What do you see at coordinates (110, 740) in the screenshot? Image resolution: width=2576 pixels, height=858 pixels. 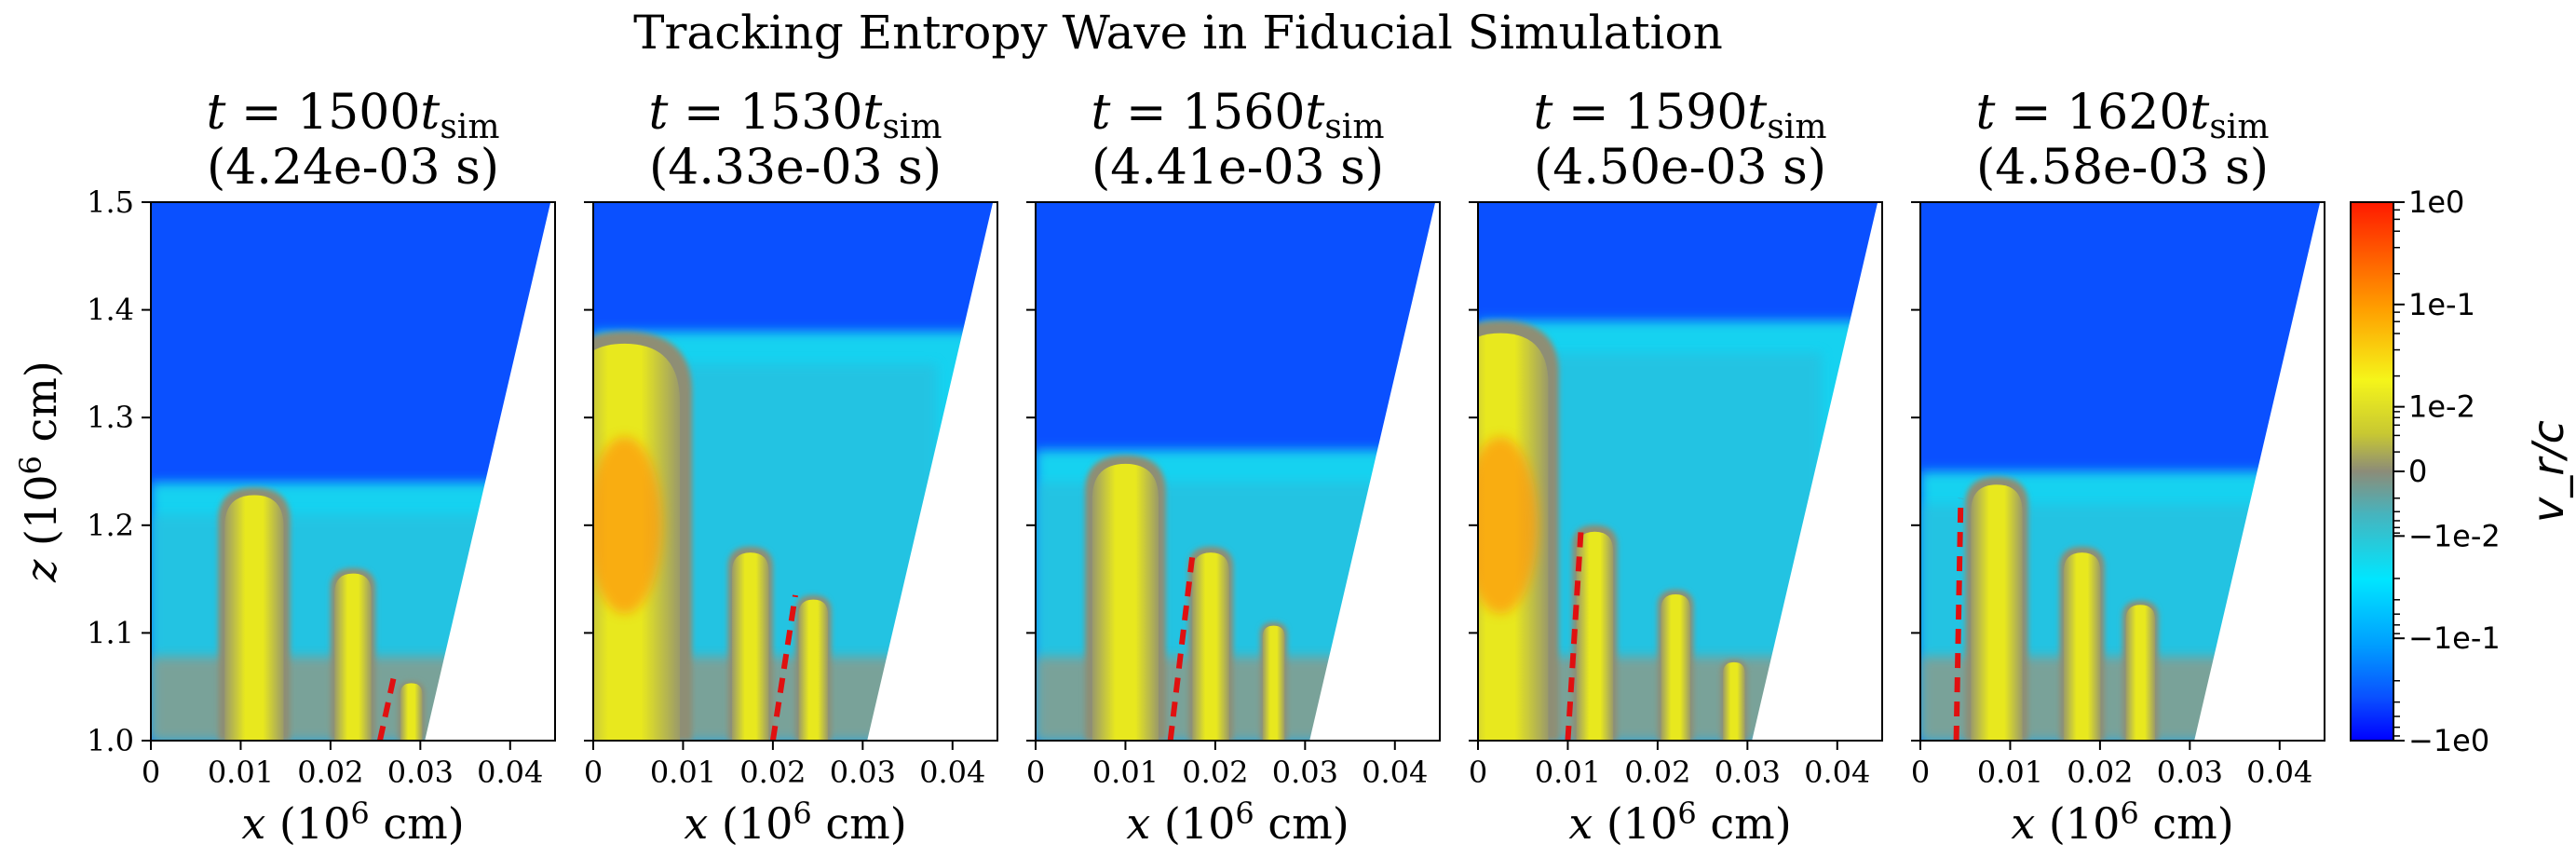 I see `y-tick-label: 1.0` at bounding box center [110, 740].